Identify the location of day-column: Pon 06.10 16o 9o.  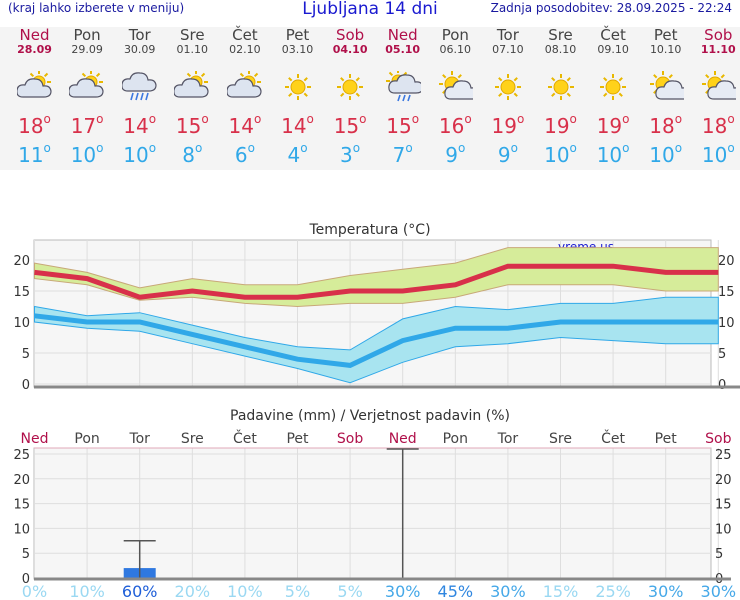
(455, 97).